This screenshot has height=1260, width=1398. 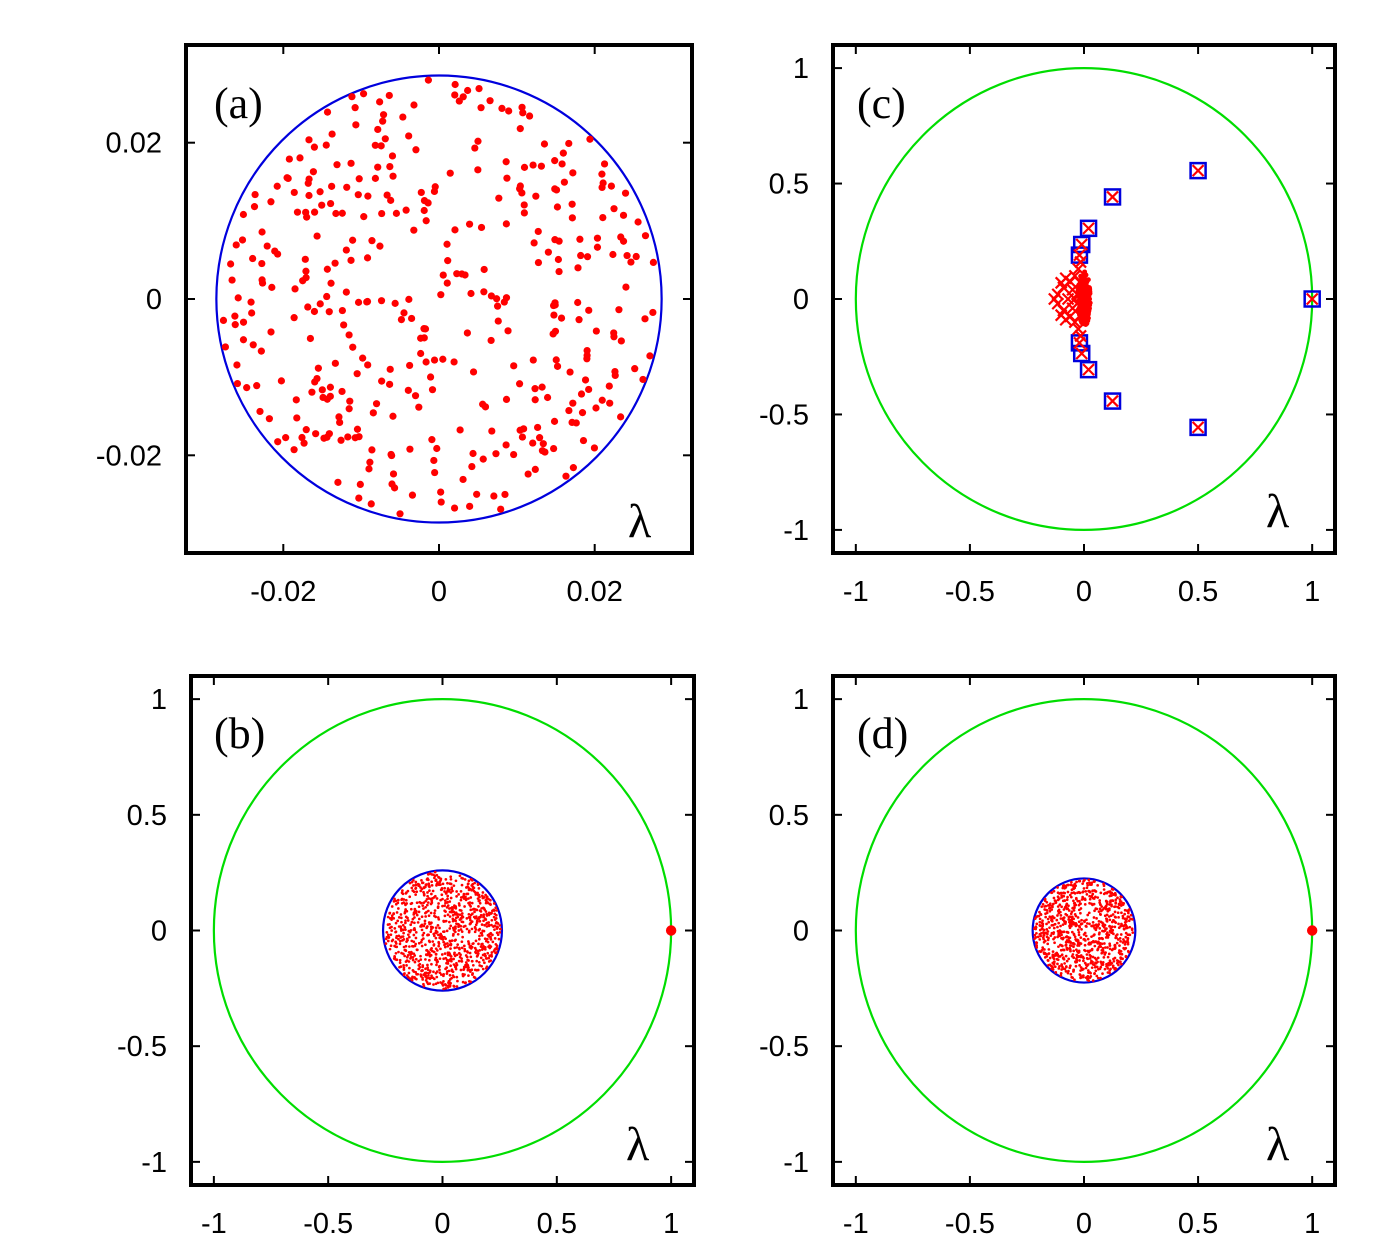 I want to click on panel-d-xtick-label: -1, so click(x=856, y=1224).